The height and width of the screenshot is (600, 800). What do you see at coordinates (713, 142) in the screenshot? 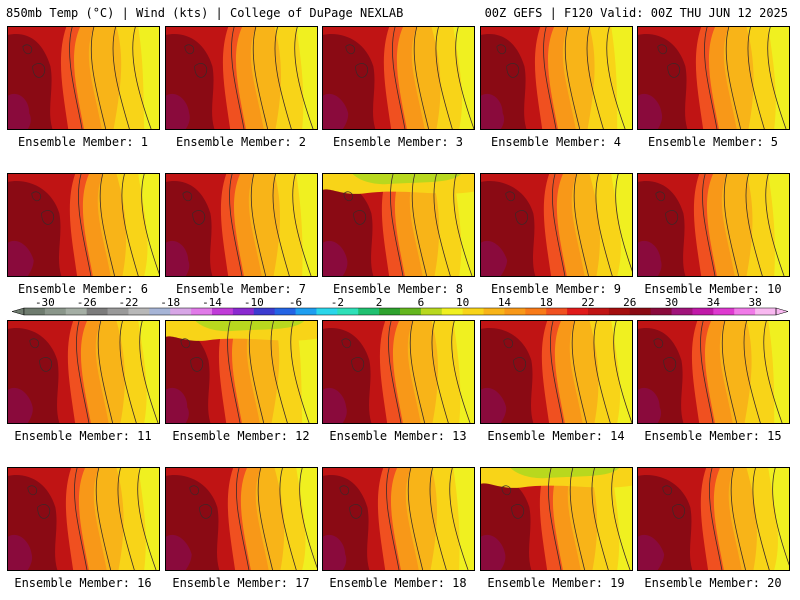
I see `ensemble-member-label: Ensemble Member: 5` at bounding box center [713, 142].